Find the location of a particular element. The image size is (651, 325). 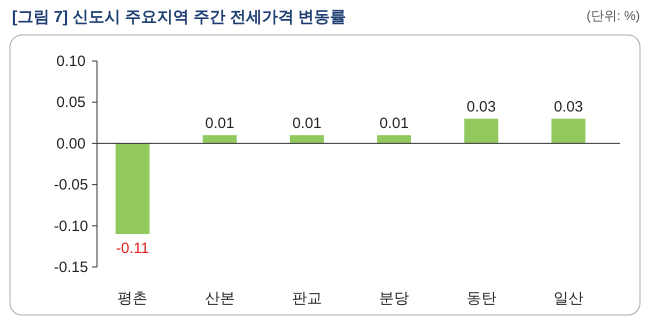

x-tick-label: 평촌 is located at coordinates (133, 298).